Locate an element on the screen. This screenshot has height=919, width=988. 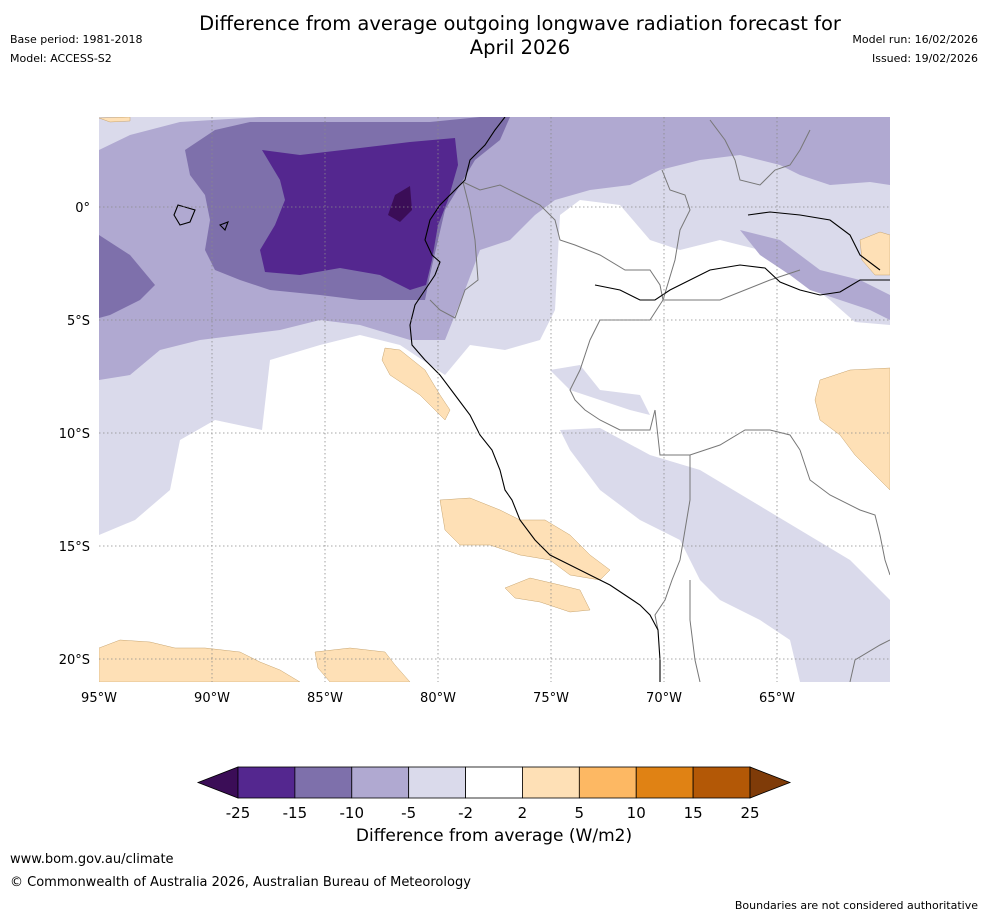
lat-label: 15°S is located at coordinates (74, 547).